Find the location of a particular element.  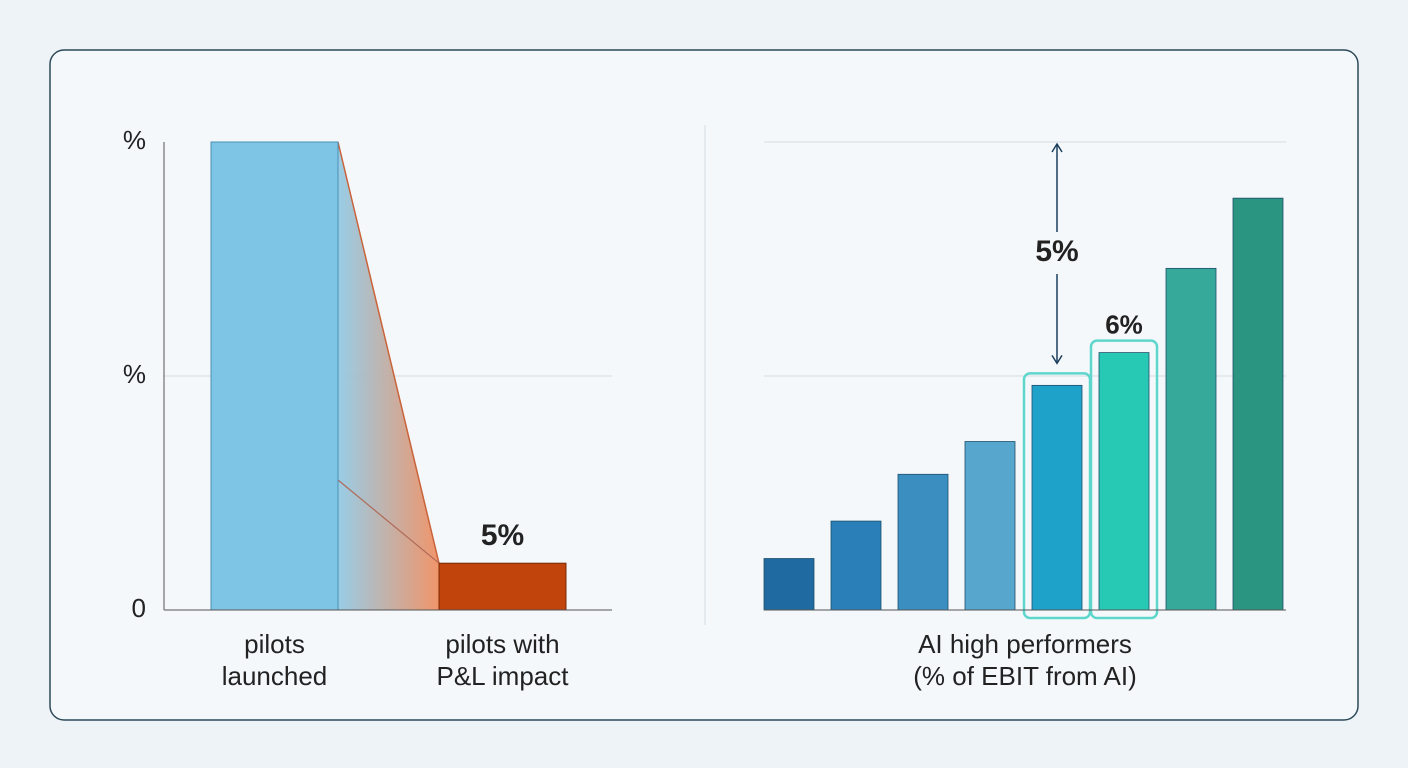

x-tick-label: pilots is located at coordinates (274, 644).